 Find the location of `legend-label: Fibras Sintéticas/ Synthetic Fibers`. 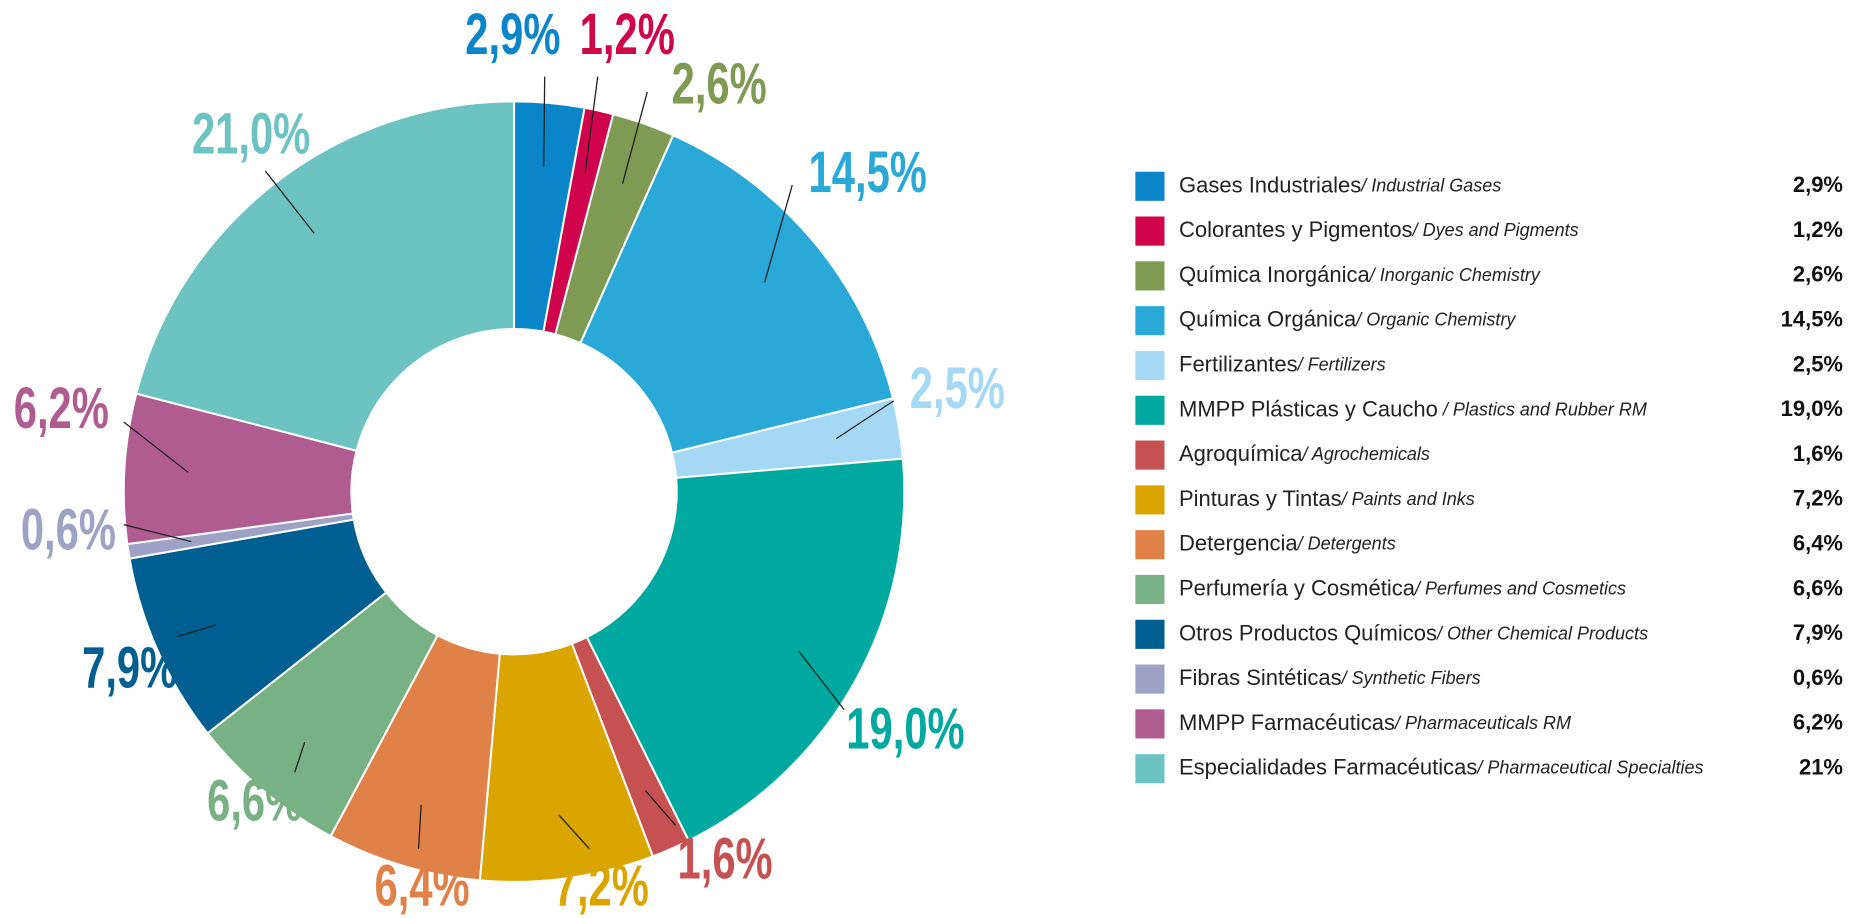

legend-label: Fibras Sintéticas/ Synthetic Fibers is located at coordinates (1330, 677).